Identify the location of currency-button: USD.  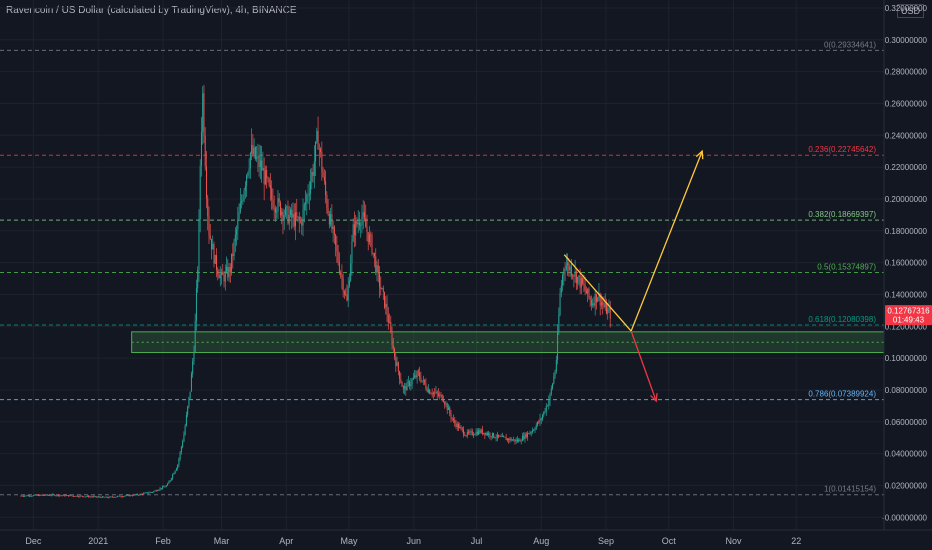
(910, 11).